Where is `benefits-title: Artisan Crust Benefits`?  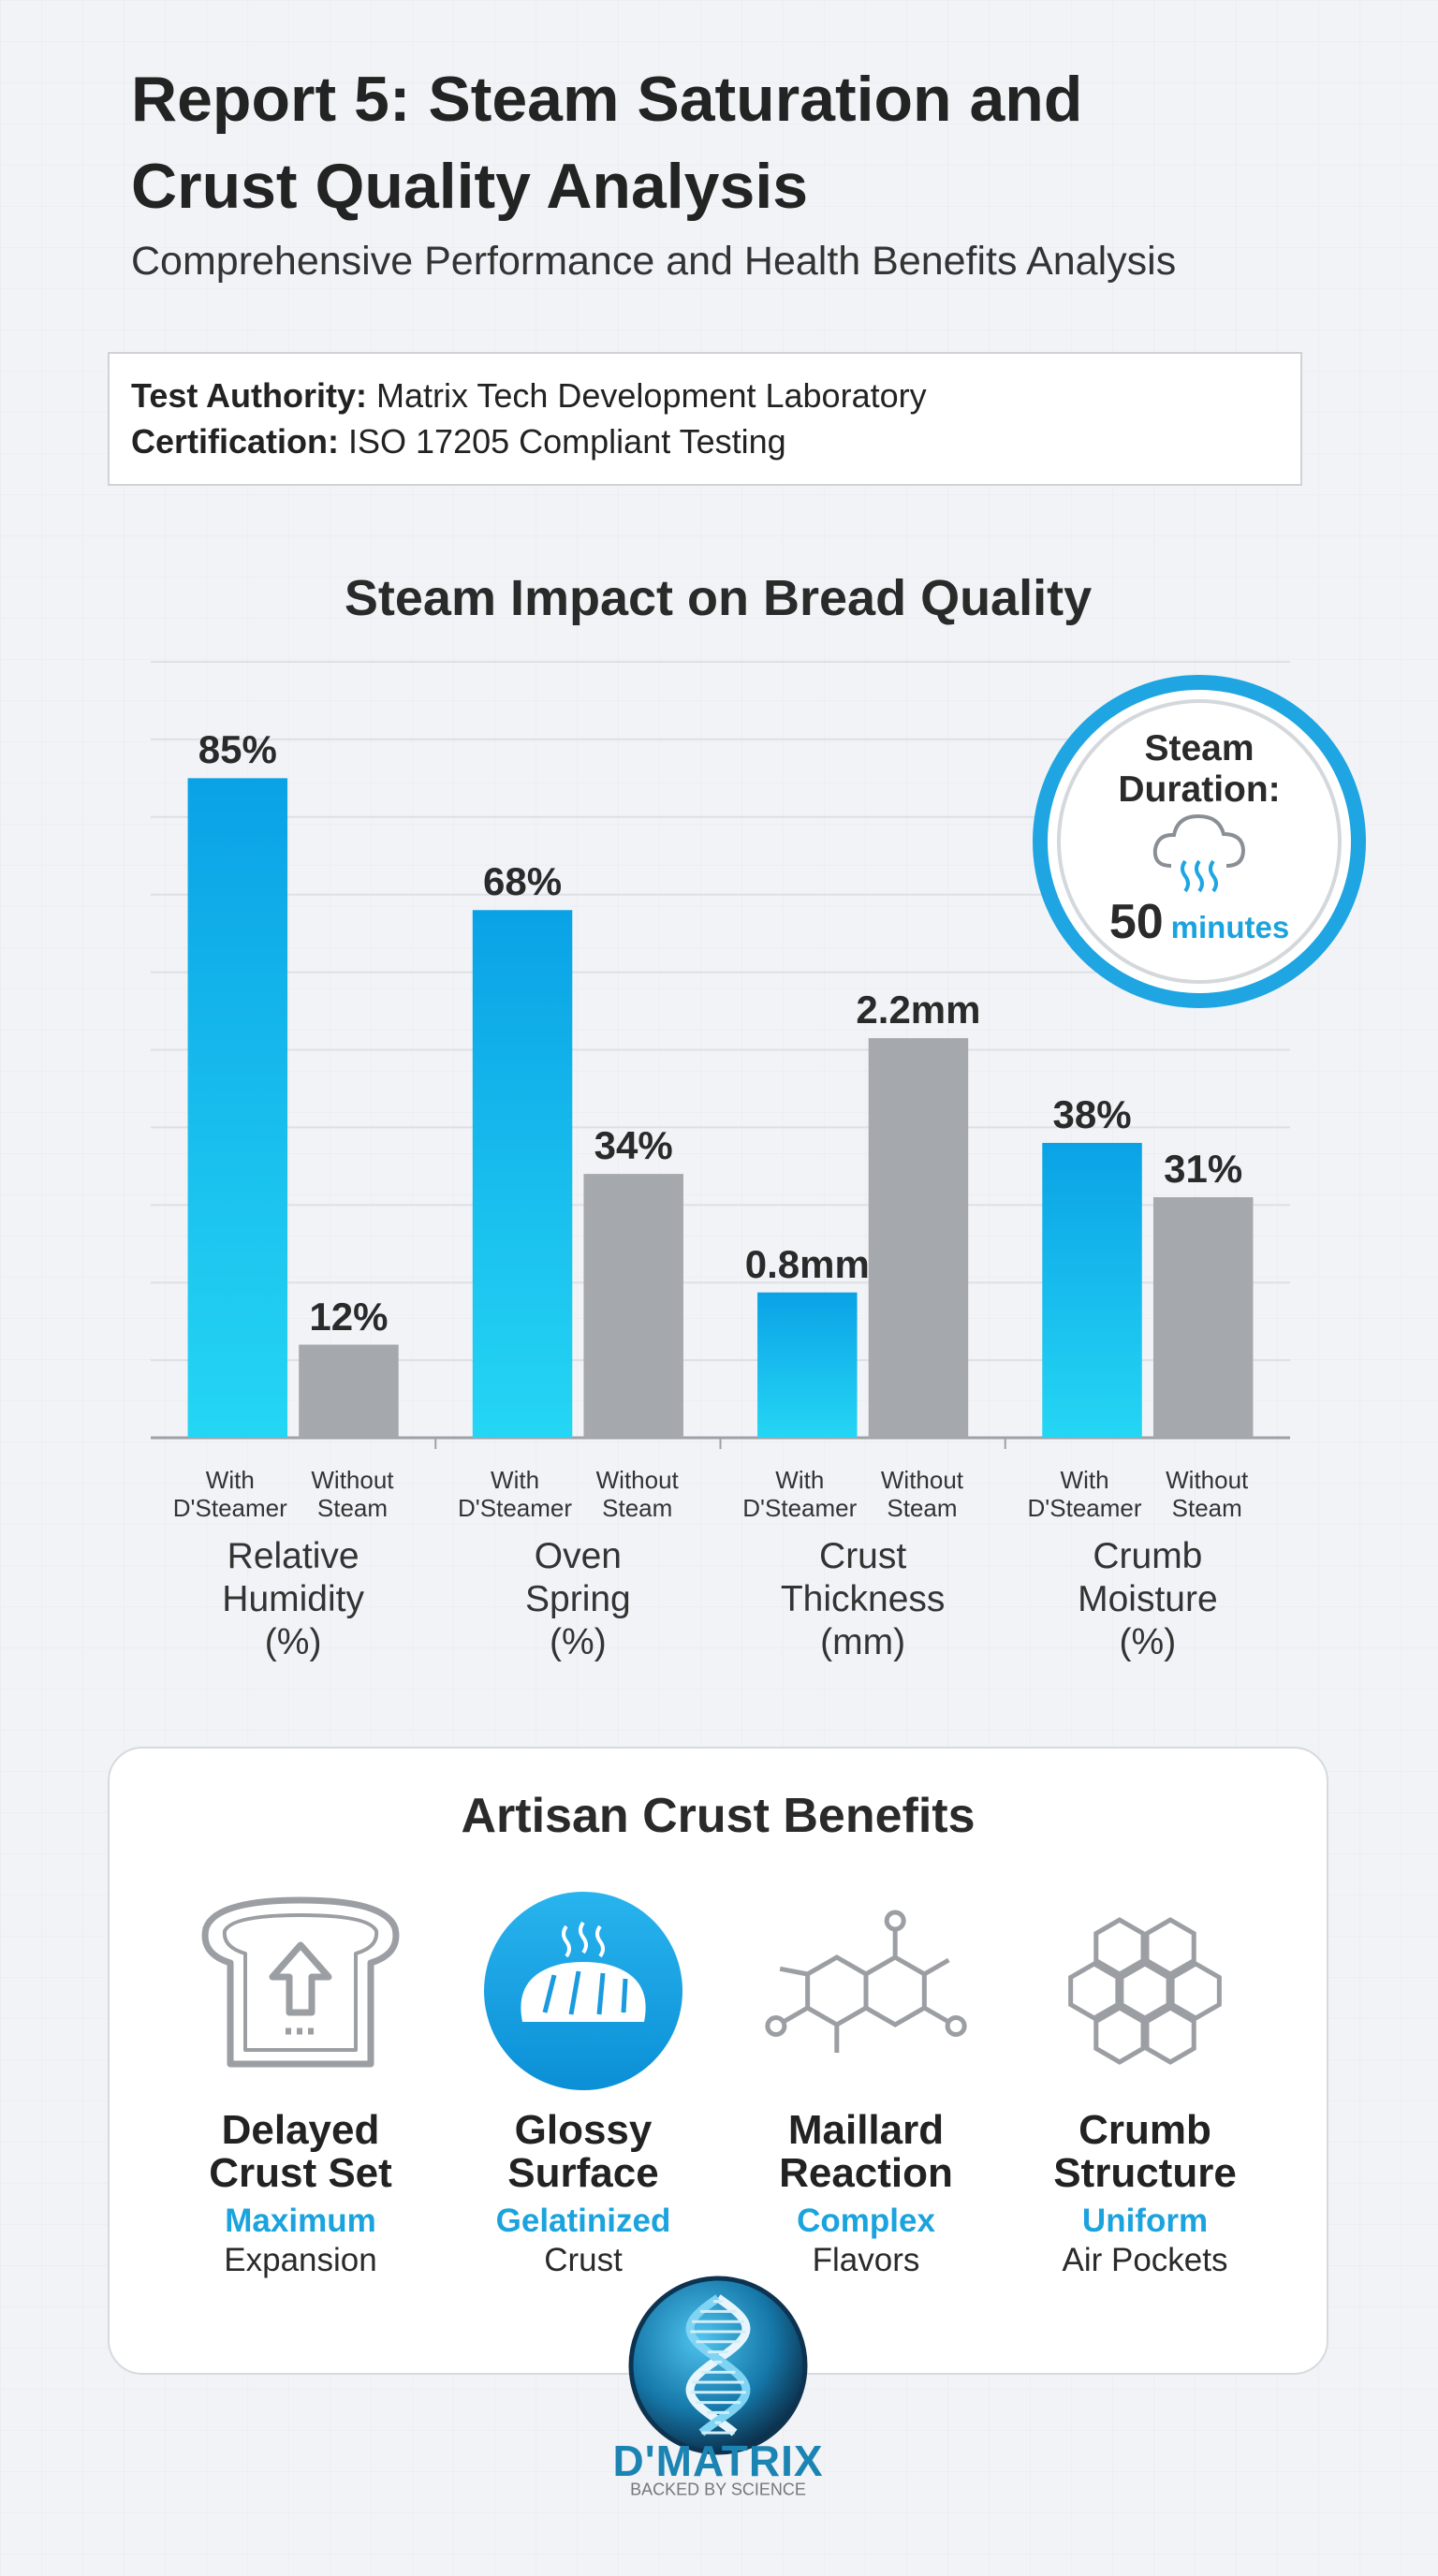 benefits-title: Artisan Crust Benefits is located at coordinates (718, 1816).